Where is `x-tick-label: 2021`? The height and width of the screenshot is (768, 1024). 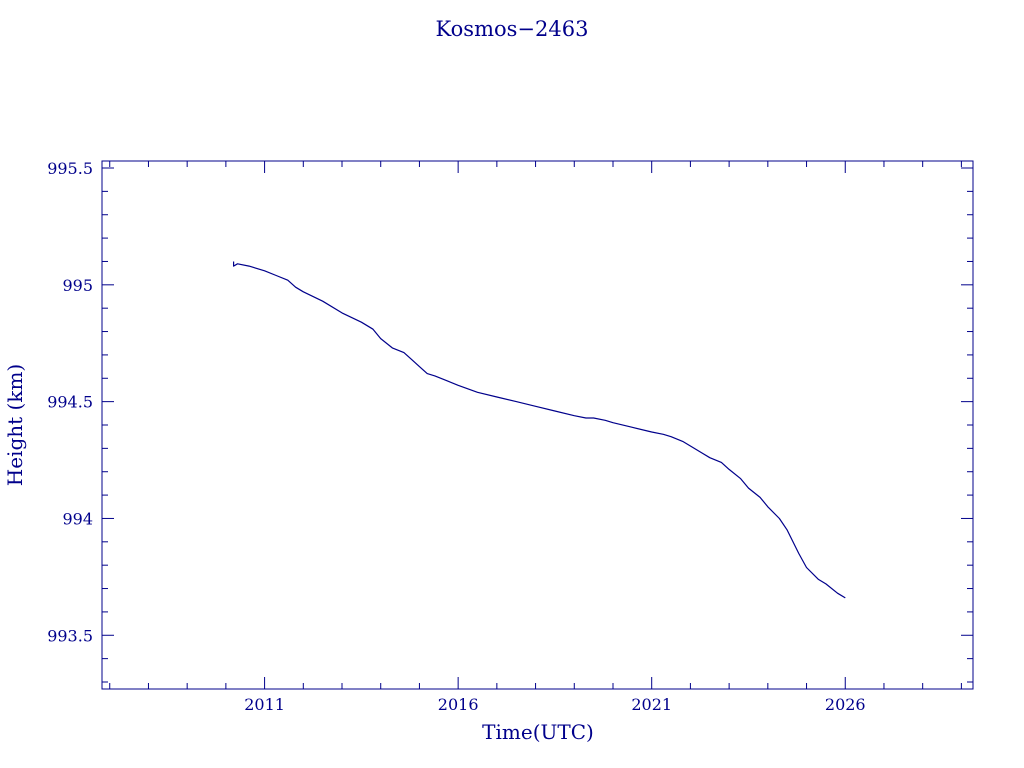 x-tick-label: 2021 is located at coordinates (651, 704).